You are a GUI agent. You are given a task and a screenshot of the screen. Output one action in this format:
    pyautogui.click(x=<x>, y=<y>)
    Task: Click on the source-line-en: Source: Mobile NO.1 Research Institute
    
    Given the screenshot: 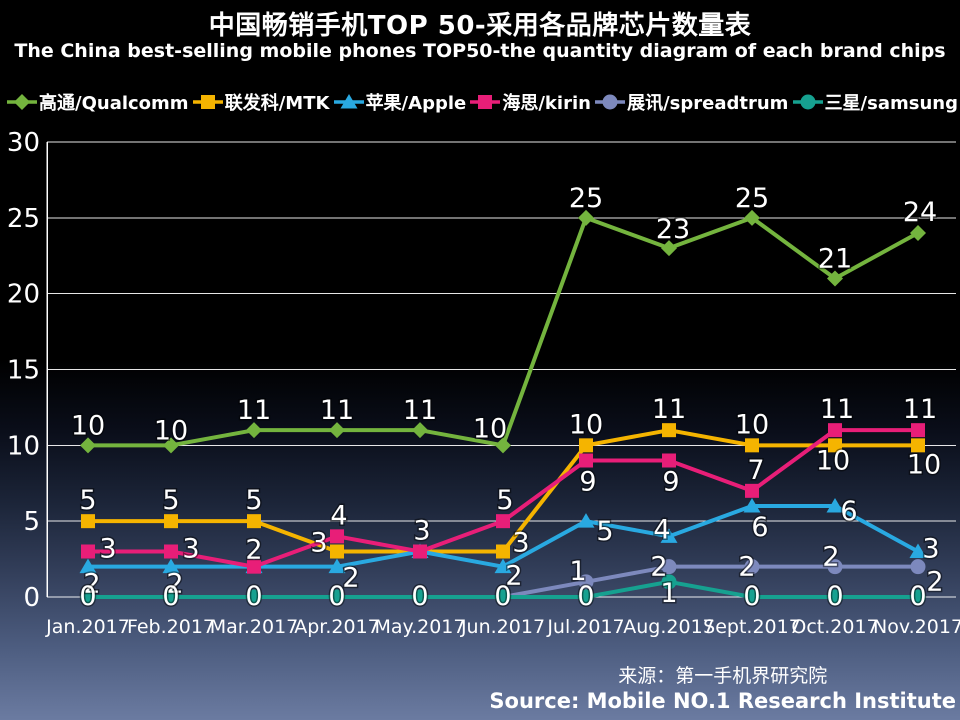 What is the action you would take?
    pyautogui.click(x=722, y=701)
    